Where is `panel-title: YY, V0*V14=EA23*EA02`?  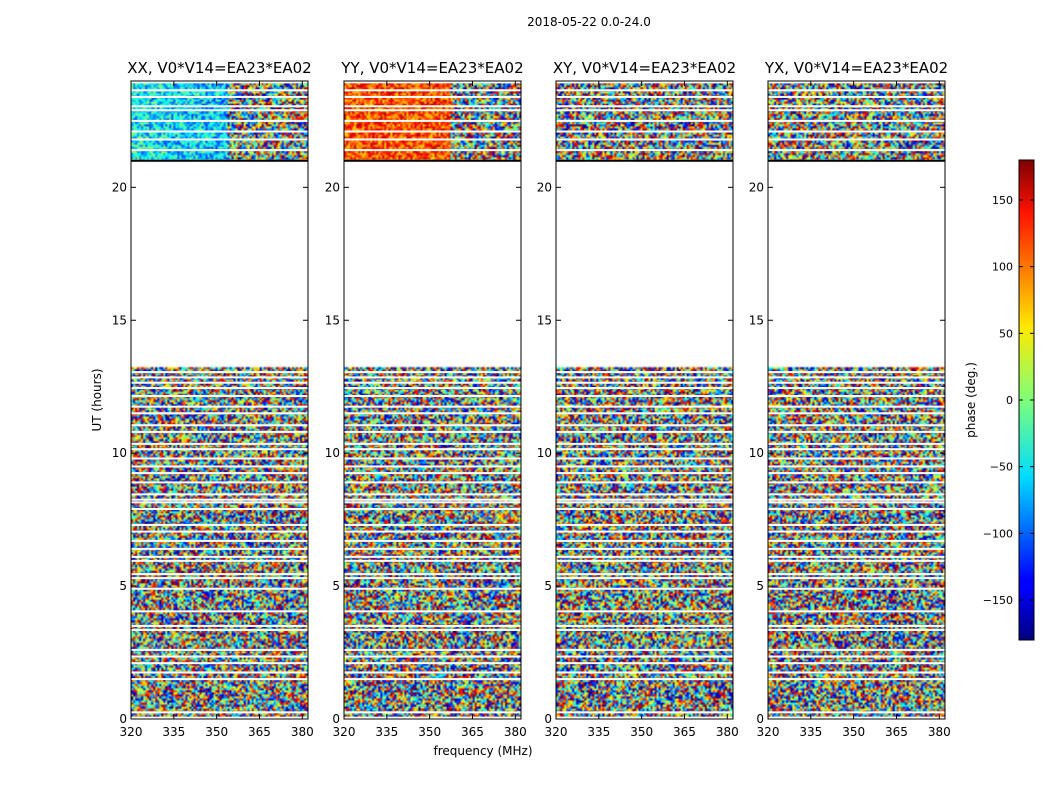
panel-title: YY, V0*V14=EA23*EA02 is located at coordinates (431, 68).